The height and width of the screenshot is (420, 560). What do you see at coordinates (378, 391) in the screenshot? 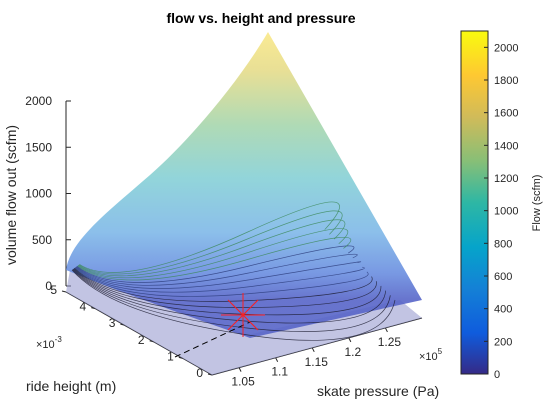
I see `x-axis-label: skate pressure (Pa)` at bounding box center [378, 391].